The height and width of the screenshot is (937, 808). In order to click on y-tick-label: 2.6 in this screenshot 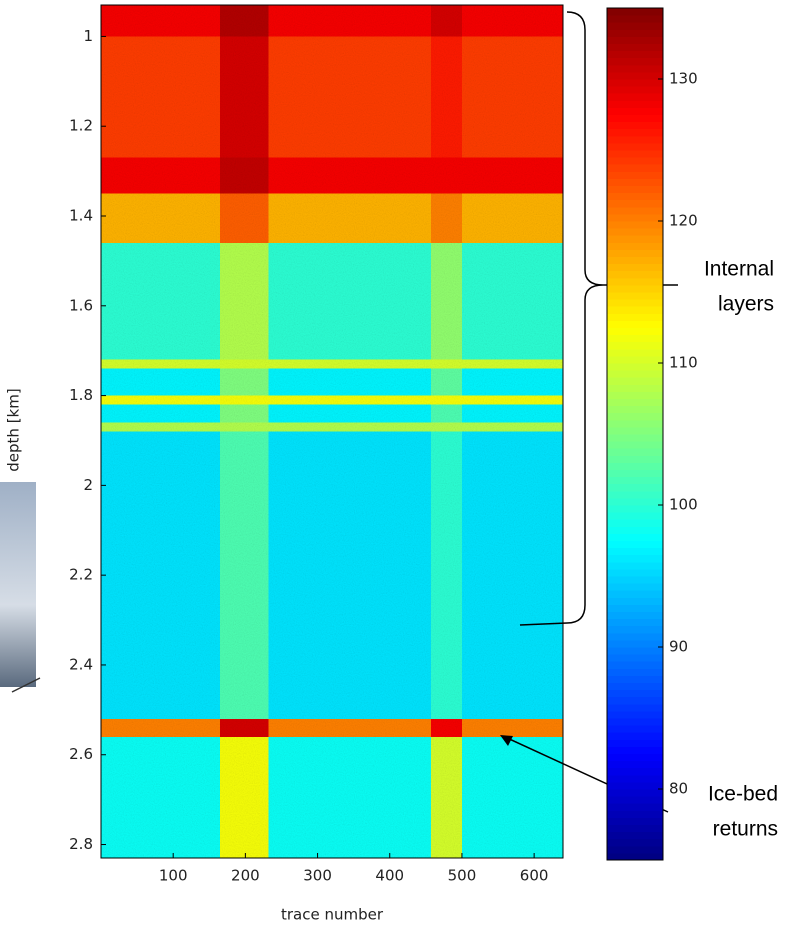, I will do `click(81, 754)`.